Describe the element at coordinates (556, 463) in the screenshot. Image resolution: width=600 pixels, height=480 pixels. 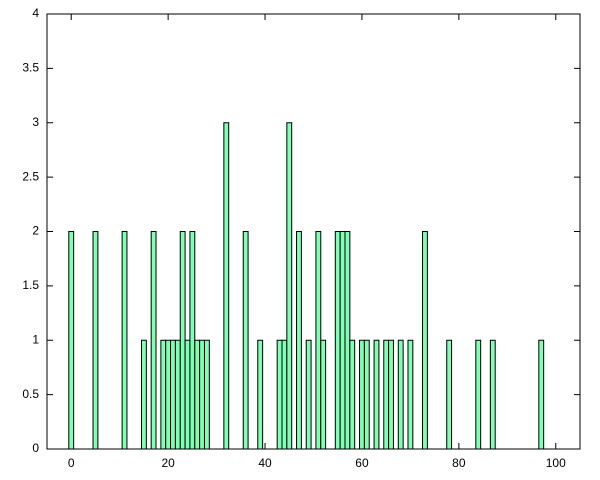
I see `x-tick-label: 100` at that location.